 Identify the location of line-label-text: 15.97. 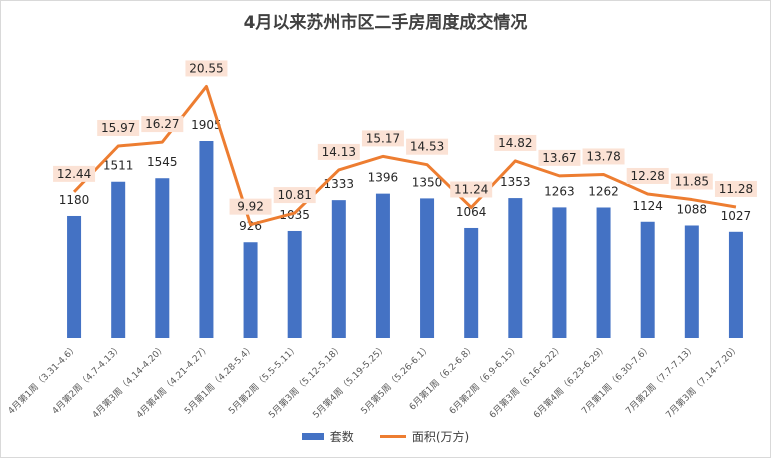
(118, 128).